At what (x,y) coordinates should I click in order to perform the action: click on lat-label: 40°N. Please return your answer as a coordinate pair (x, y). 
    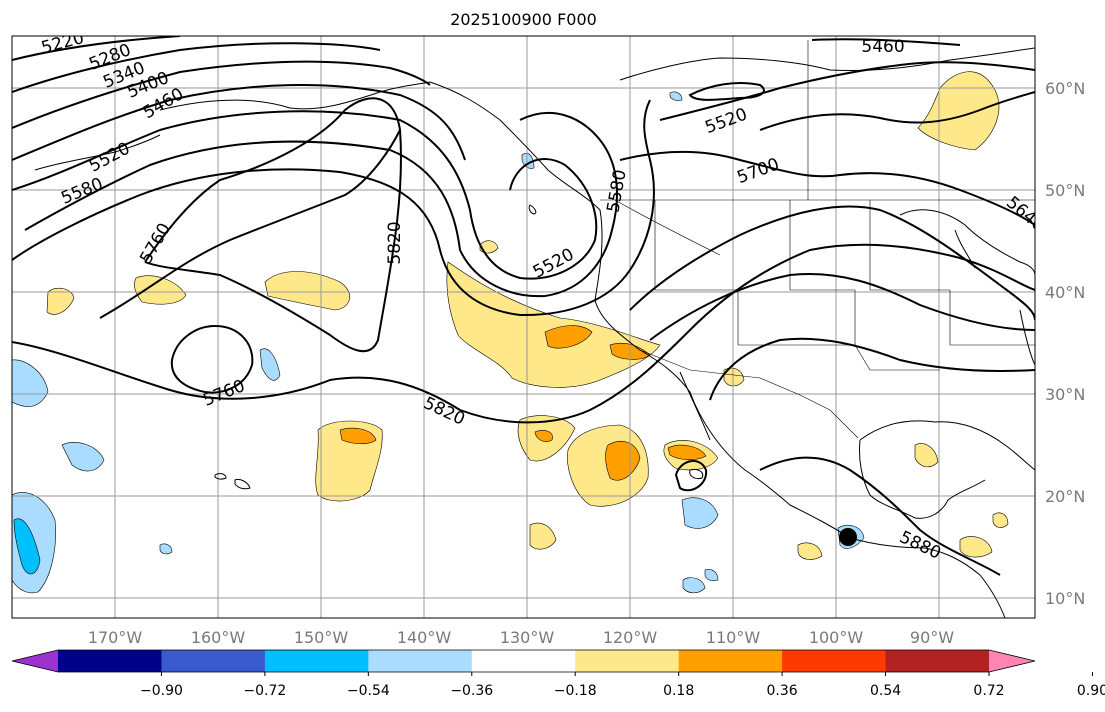
    Looking at the image, I should click on (1065, 292).